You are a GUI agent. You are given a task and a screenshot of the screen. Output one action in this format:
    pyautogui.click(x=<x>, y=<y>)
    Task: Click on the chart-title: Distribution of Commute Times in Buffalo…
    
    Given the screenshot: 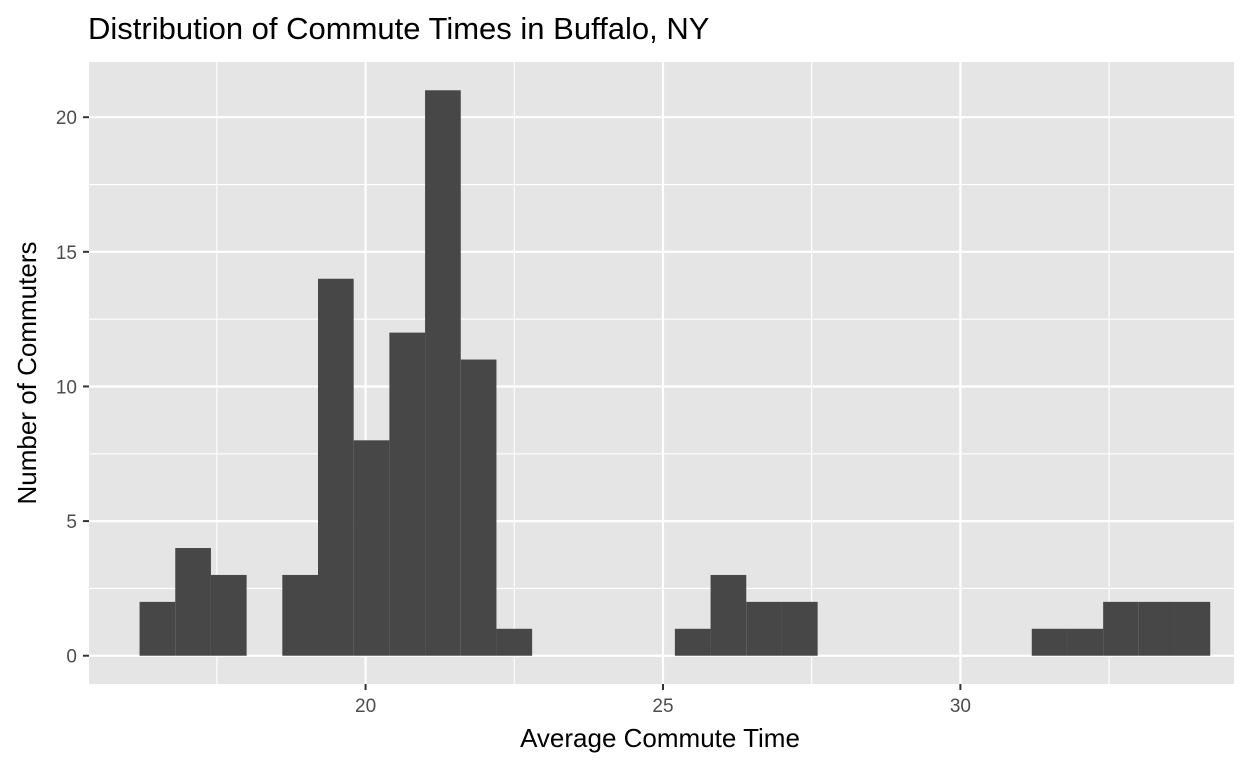 What is the action you would take?
    pyautogui.click(x=398, y=28)
    